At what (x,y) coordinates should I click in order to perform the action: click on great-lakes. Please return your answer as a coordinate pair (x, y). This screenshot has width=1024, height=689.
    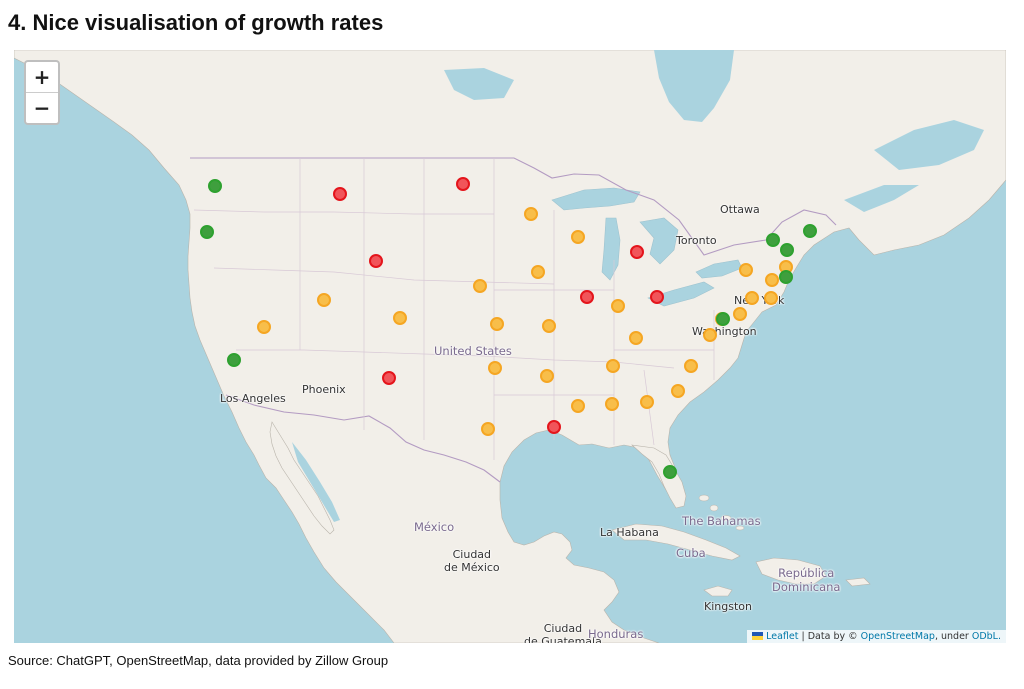
    Looking at the image, I should click on (647, 247).